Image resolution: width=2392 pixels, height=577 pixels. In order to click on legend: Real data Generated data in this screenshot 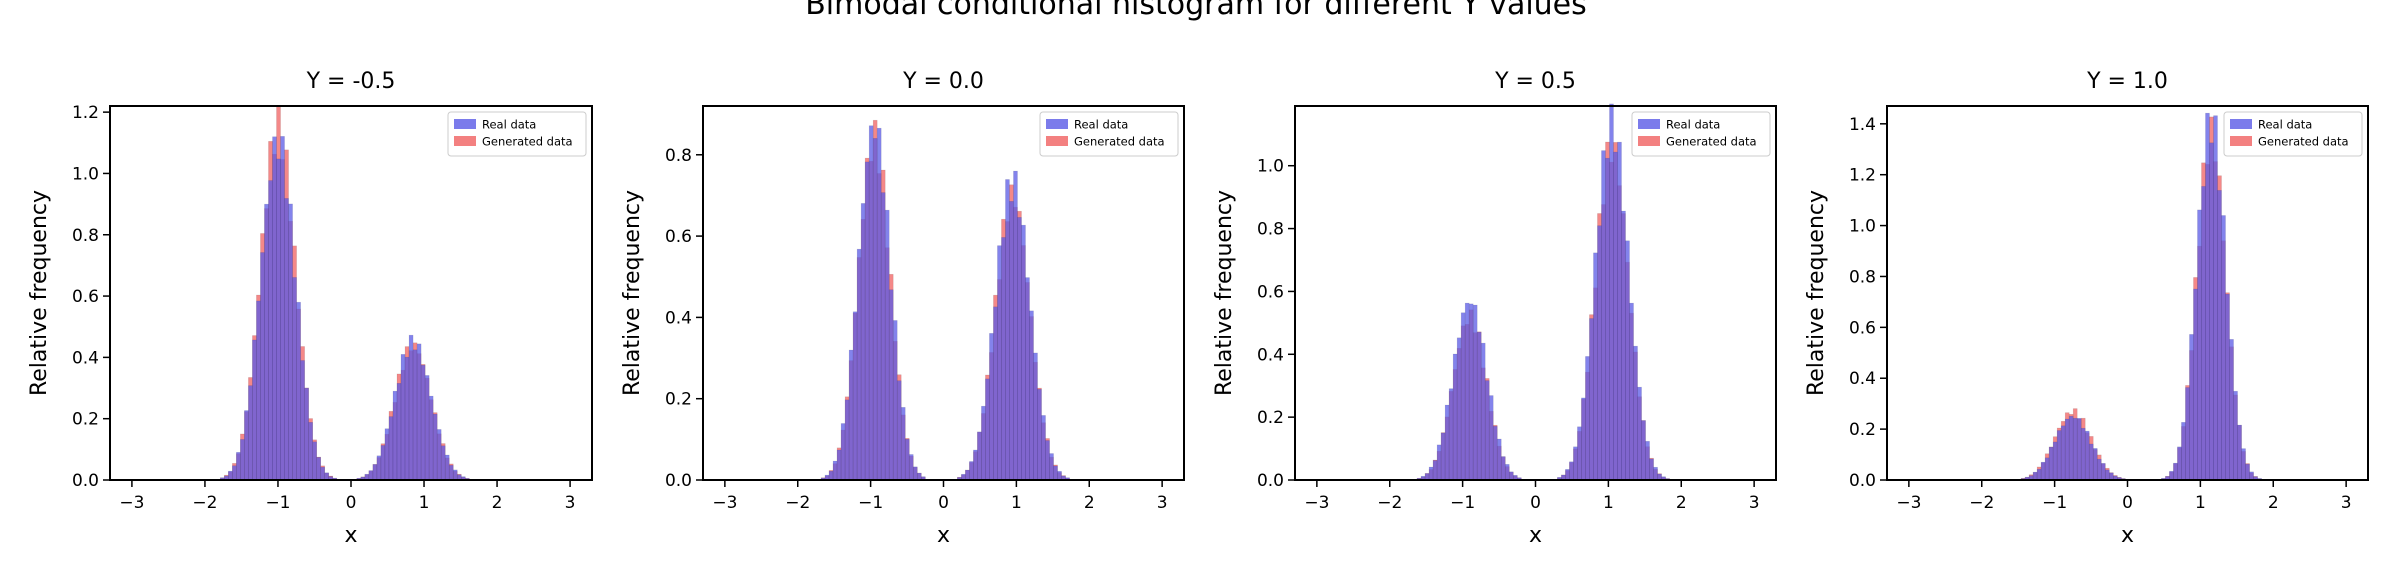, I will do `click(2293, 134)`.